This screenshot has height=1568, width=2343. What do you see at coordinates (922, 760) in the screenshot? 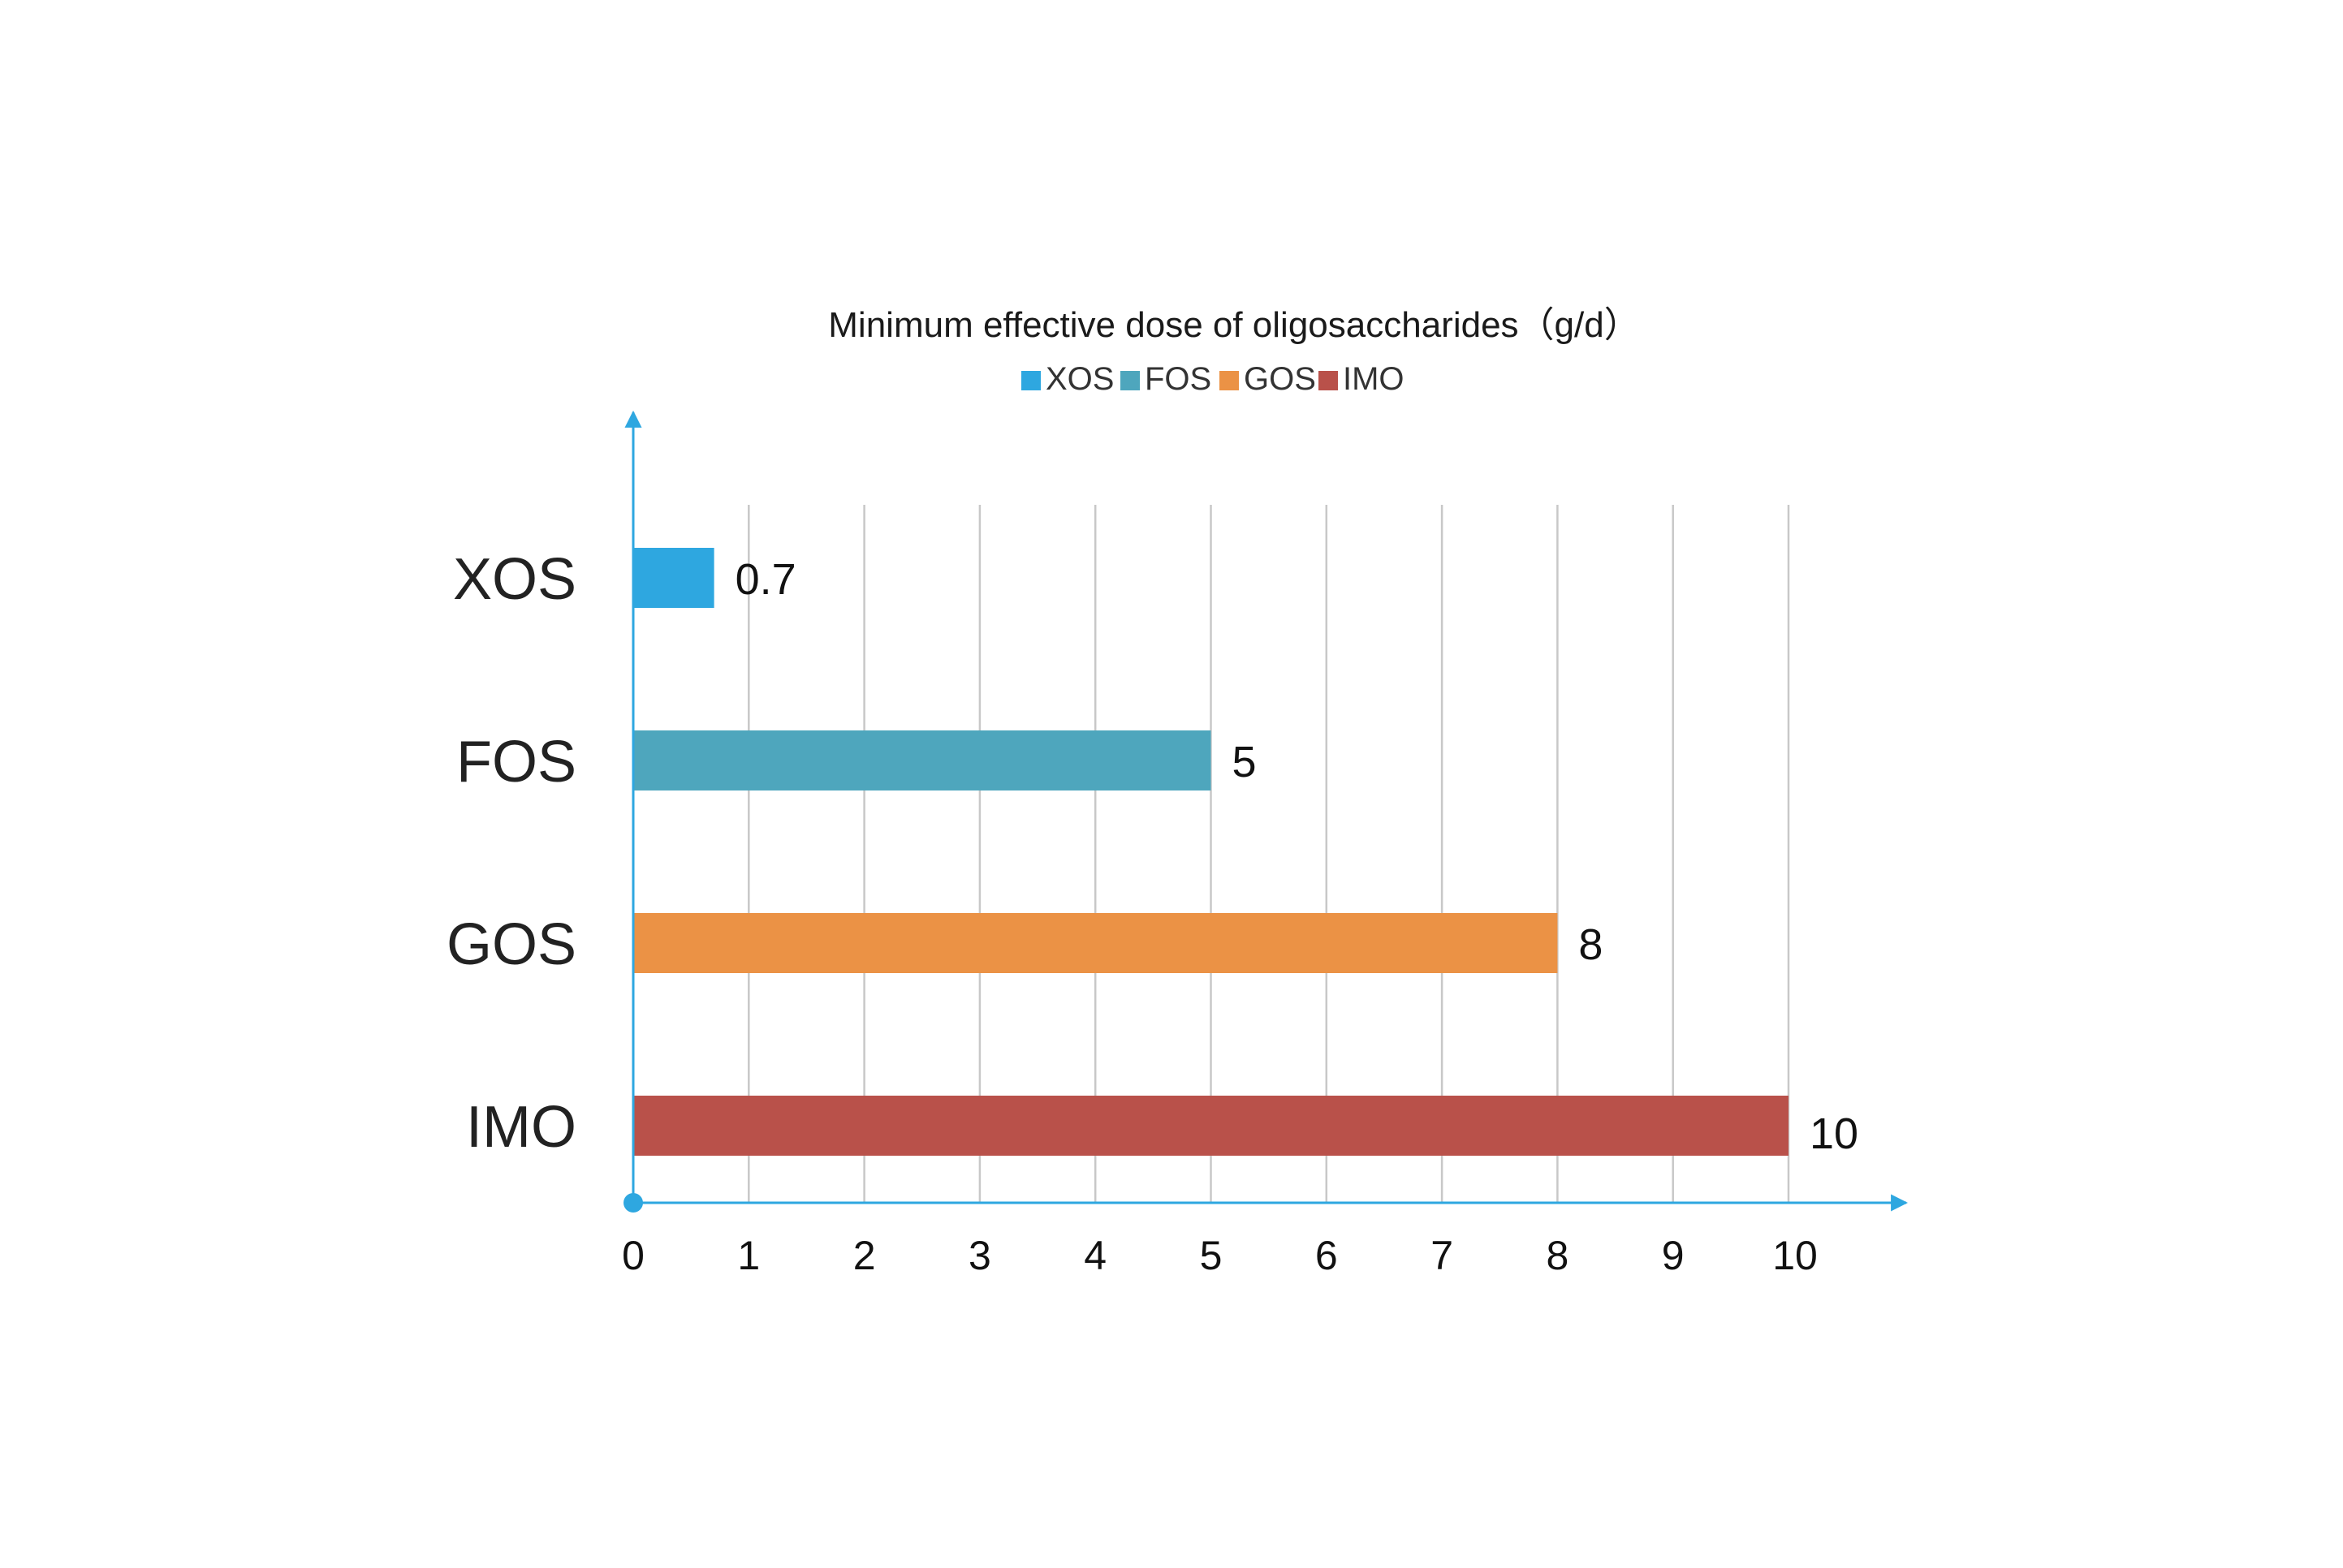
I see `bar-fos` at bounding box center [922, 760].